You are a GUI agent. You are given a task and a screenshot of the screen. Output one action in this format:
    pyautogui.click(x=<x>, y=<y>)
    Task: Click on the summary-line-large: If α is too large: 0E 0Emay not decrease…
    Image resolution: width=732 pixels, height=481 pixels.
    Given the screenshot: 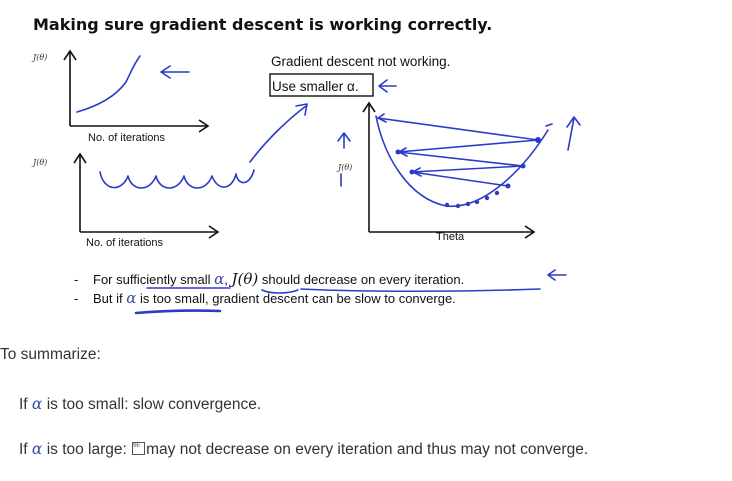 What is the action you would take?
    pyautogui.click(x=304, y=449)
    